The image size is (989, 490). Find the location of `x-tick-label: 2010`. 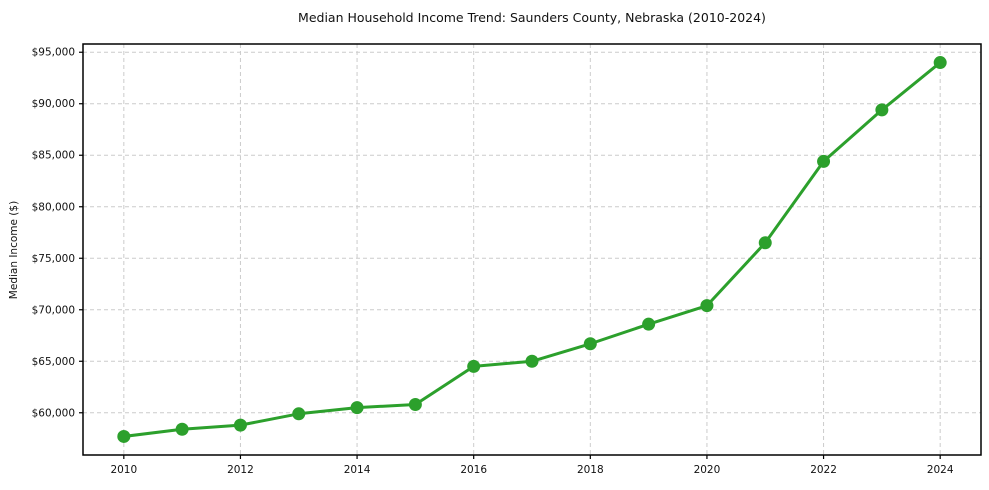

x-tick-label: 2010 is located at coordinates (123, 470).